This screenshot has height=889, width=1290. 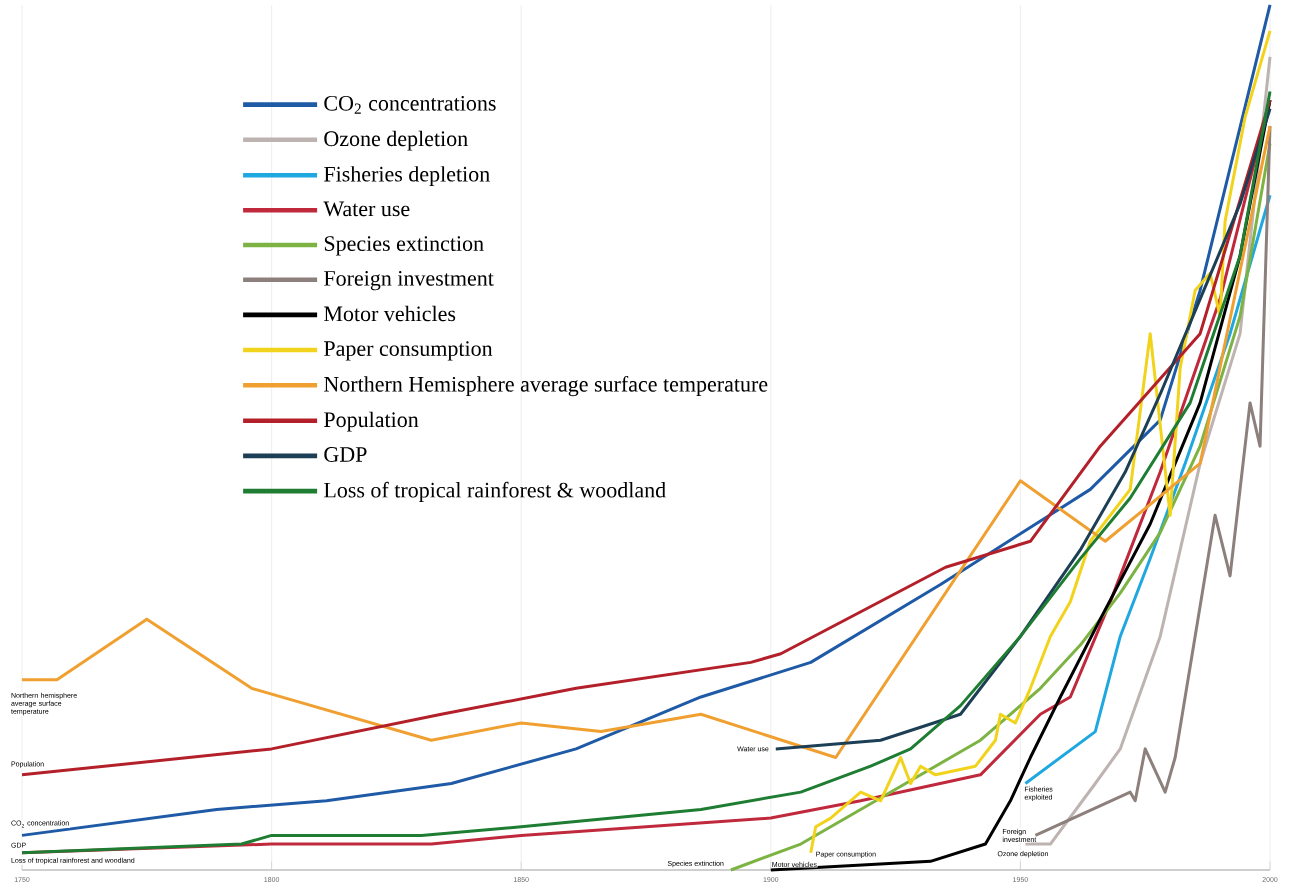 I want to click on legend-label: Water use, so click(x=366, y=209).